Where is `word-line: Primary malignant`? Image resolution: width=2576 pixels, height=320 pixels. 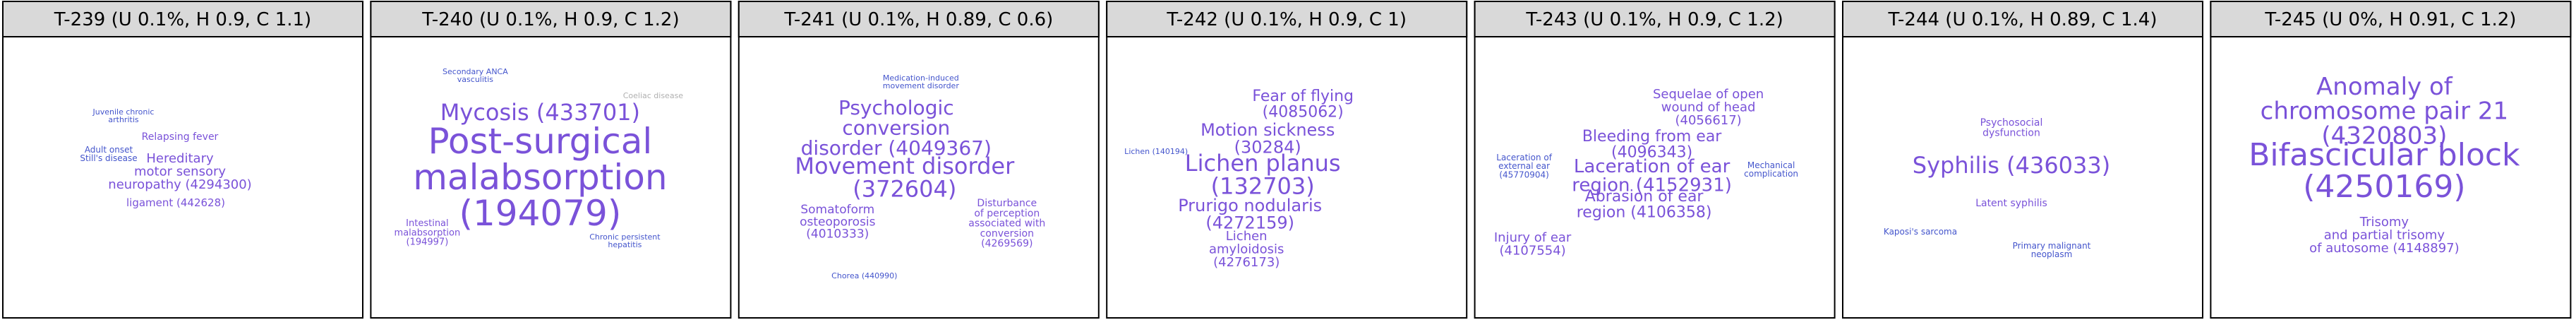
word-line: Primary malignant is located at coordinates (2052, 246).